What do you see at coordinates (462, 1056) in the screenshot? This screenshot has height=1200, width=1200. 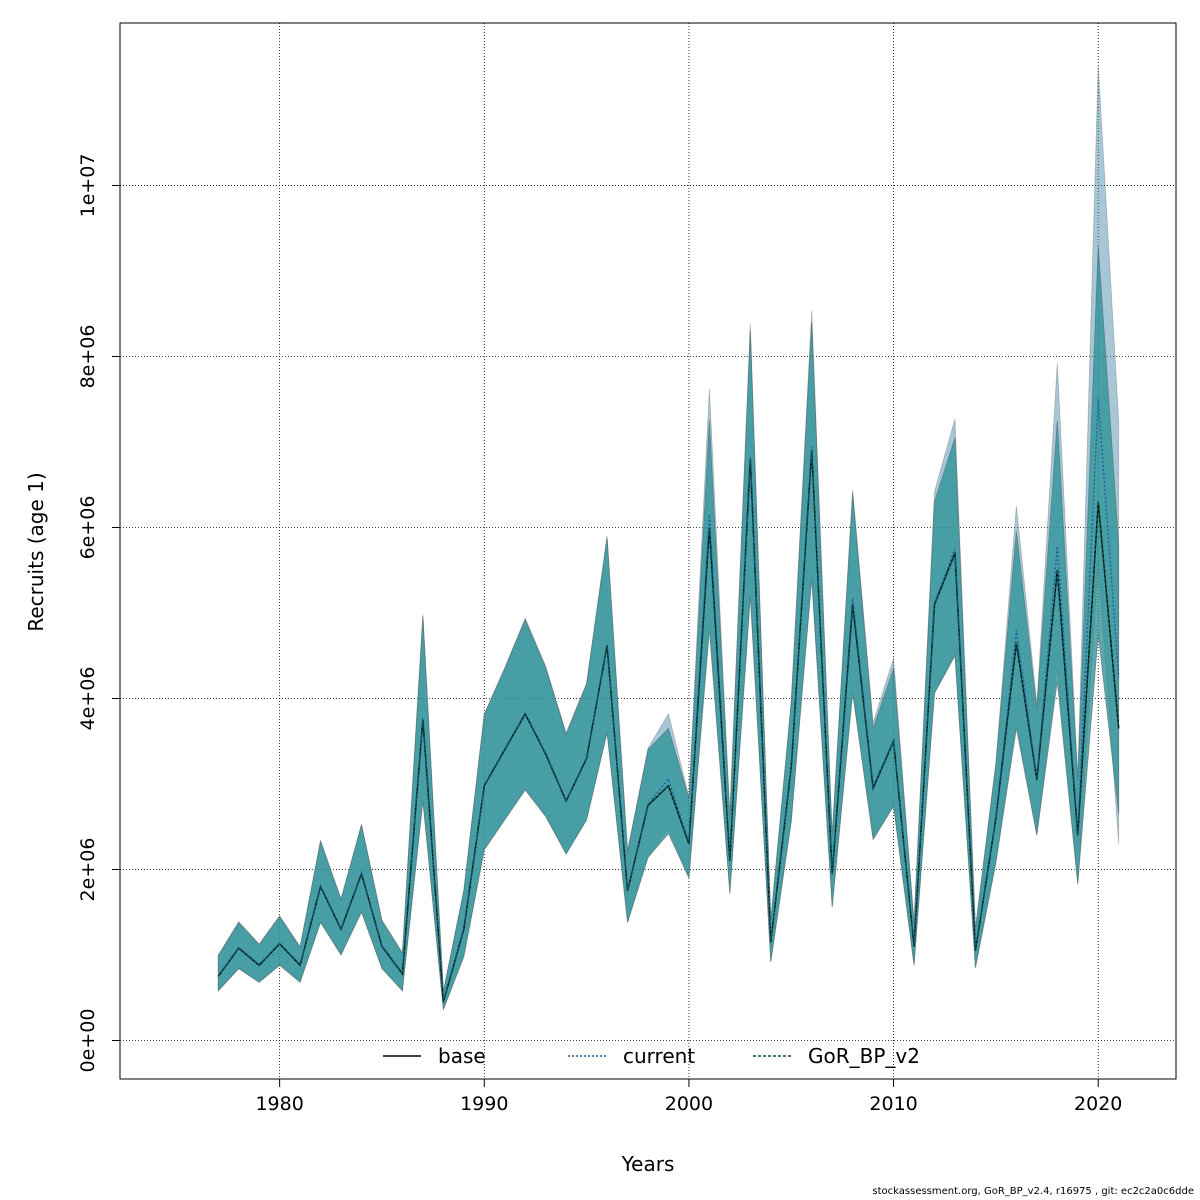 I see `legend-label-base: base` at bounding box center [462, 1056].